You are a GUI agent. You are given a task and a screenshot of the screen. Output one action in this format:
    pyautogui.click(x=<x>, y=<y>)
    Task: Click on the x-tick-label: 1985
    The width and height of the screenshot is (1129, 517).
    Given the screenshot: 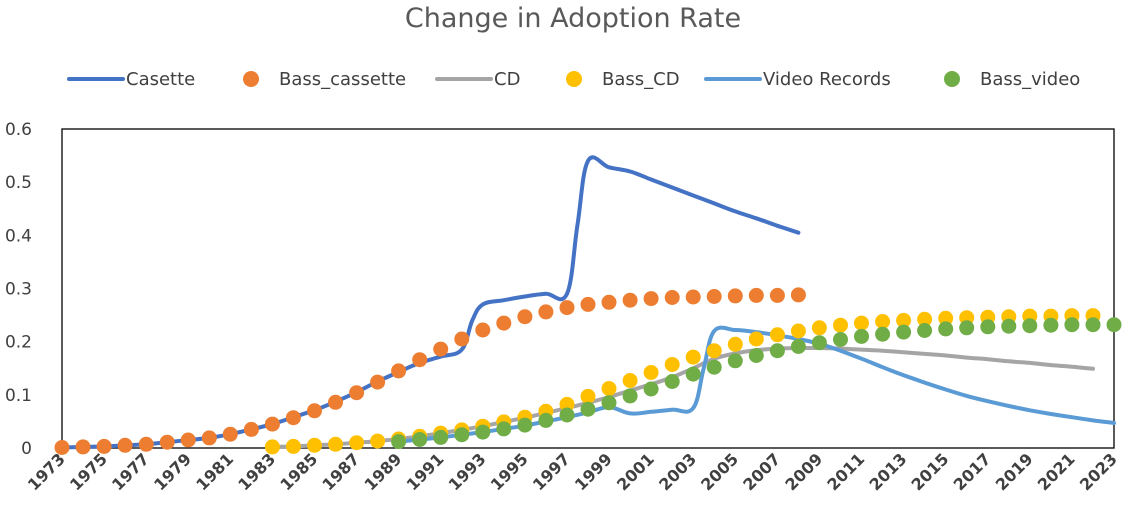 What is the action you would take?
    pyautogui.click(x=298, y=471)
    